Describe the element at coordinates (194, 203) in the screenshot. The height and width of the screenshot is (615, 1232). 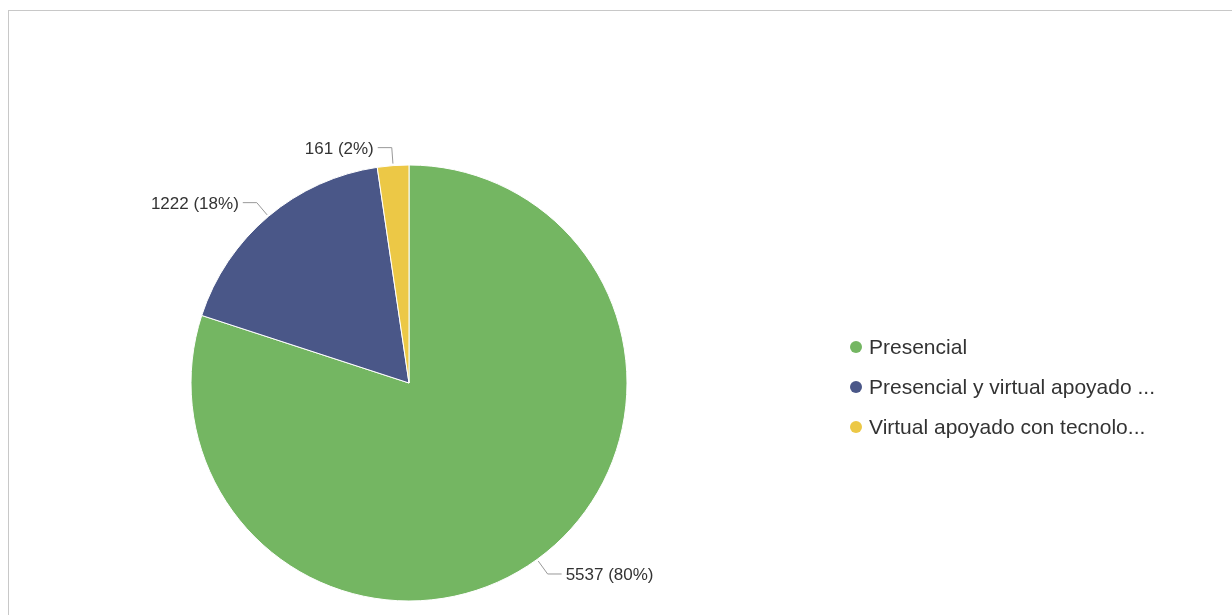
I see `data-label: 1222 (18%)` at that location.